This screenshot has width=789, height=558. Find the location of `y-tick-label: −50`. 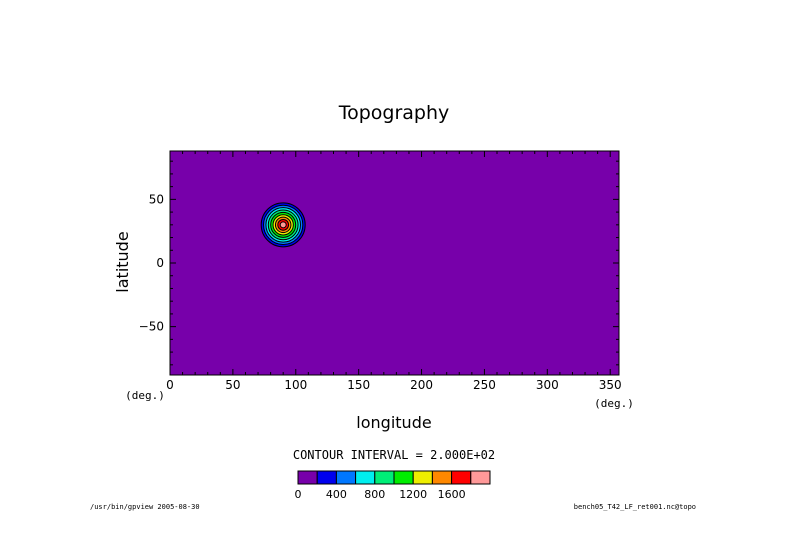

y-tick-label: −50 is located at coordinates (151, 327).